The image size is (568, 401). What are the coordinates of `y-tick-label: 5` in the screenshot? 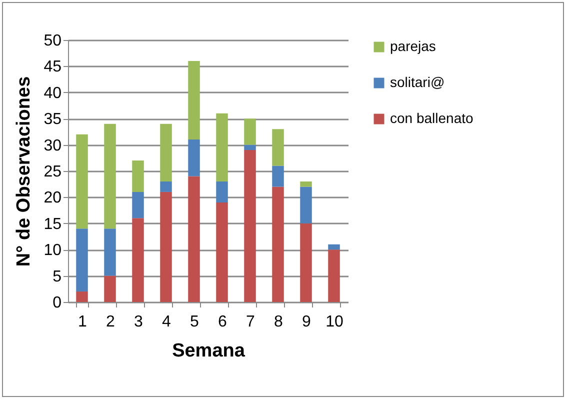 It's located at (57, 277).